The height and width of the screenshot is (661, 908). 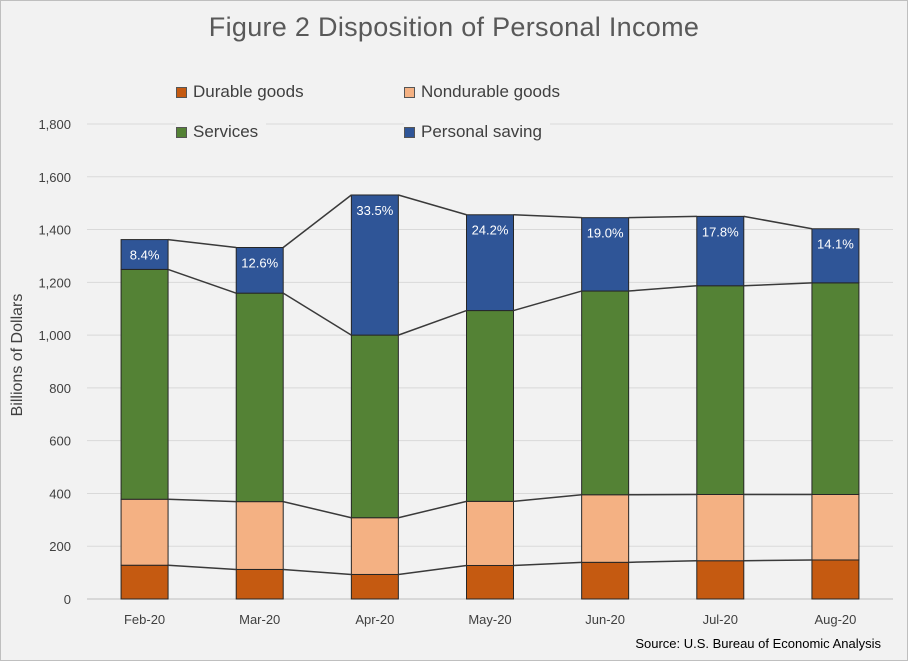 I want to click on legend-item-durable-goods: Durable goods, so click(x=244, y=92).